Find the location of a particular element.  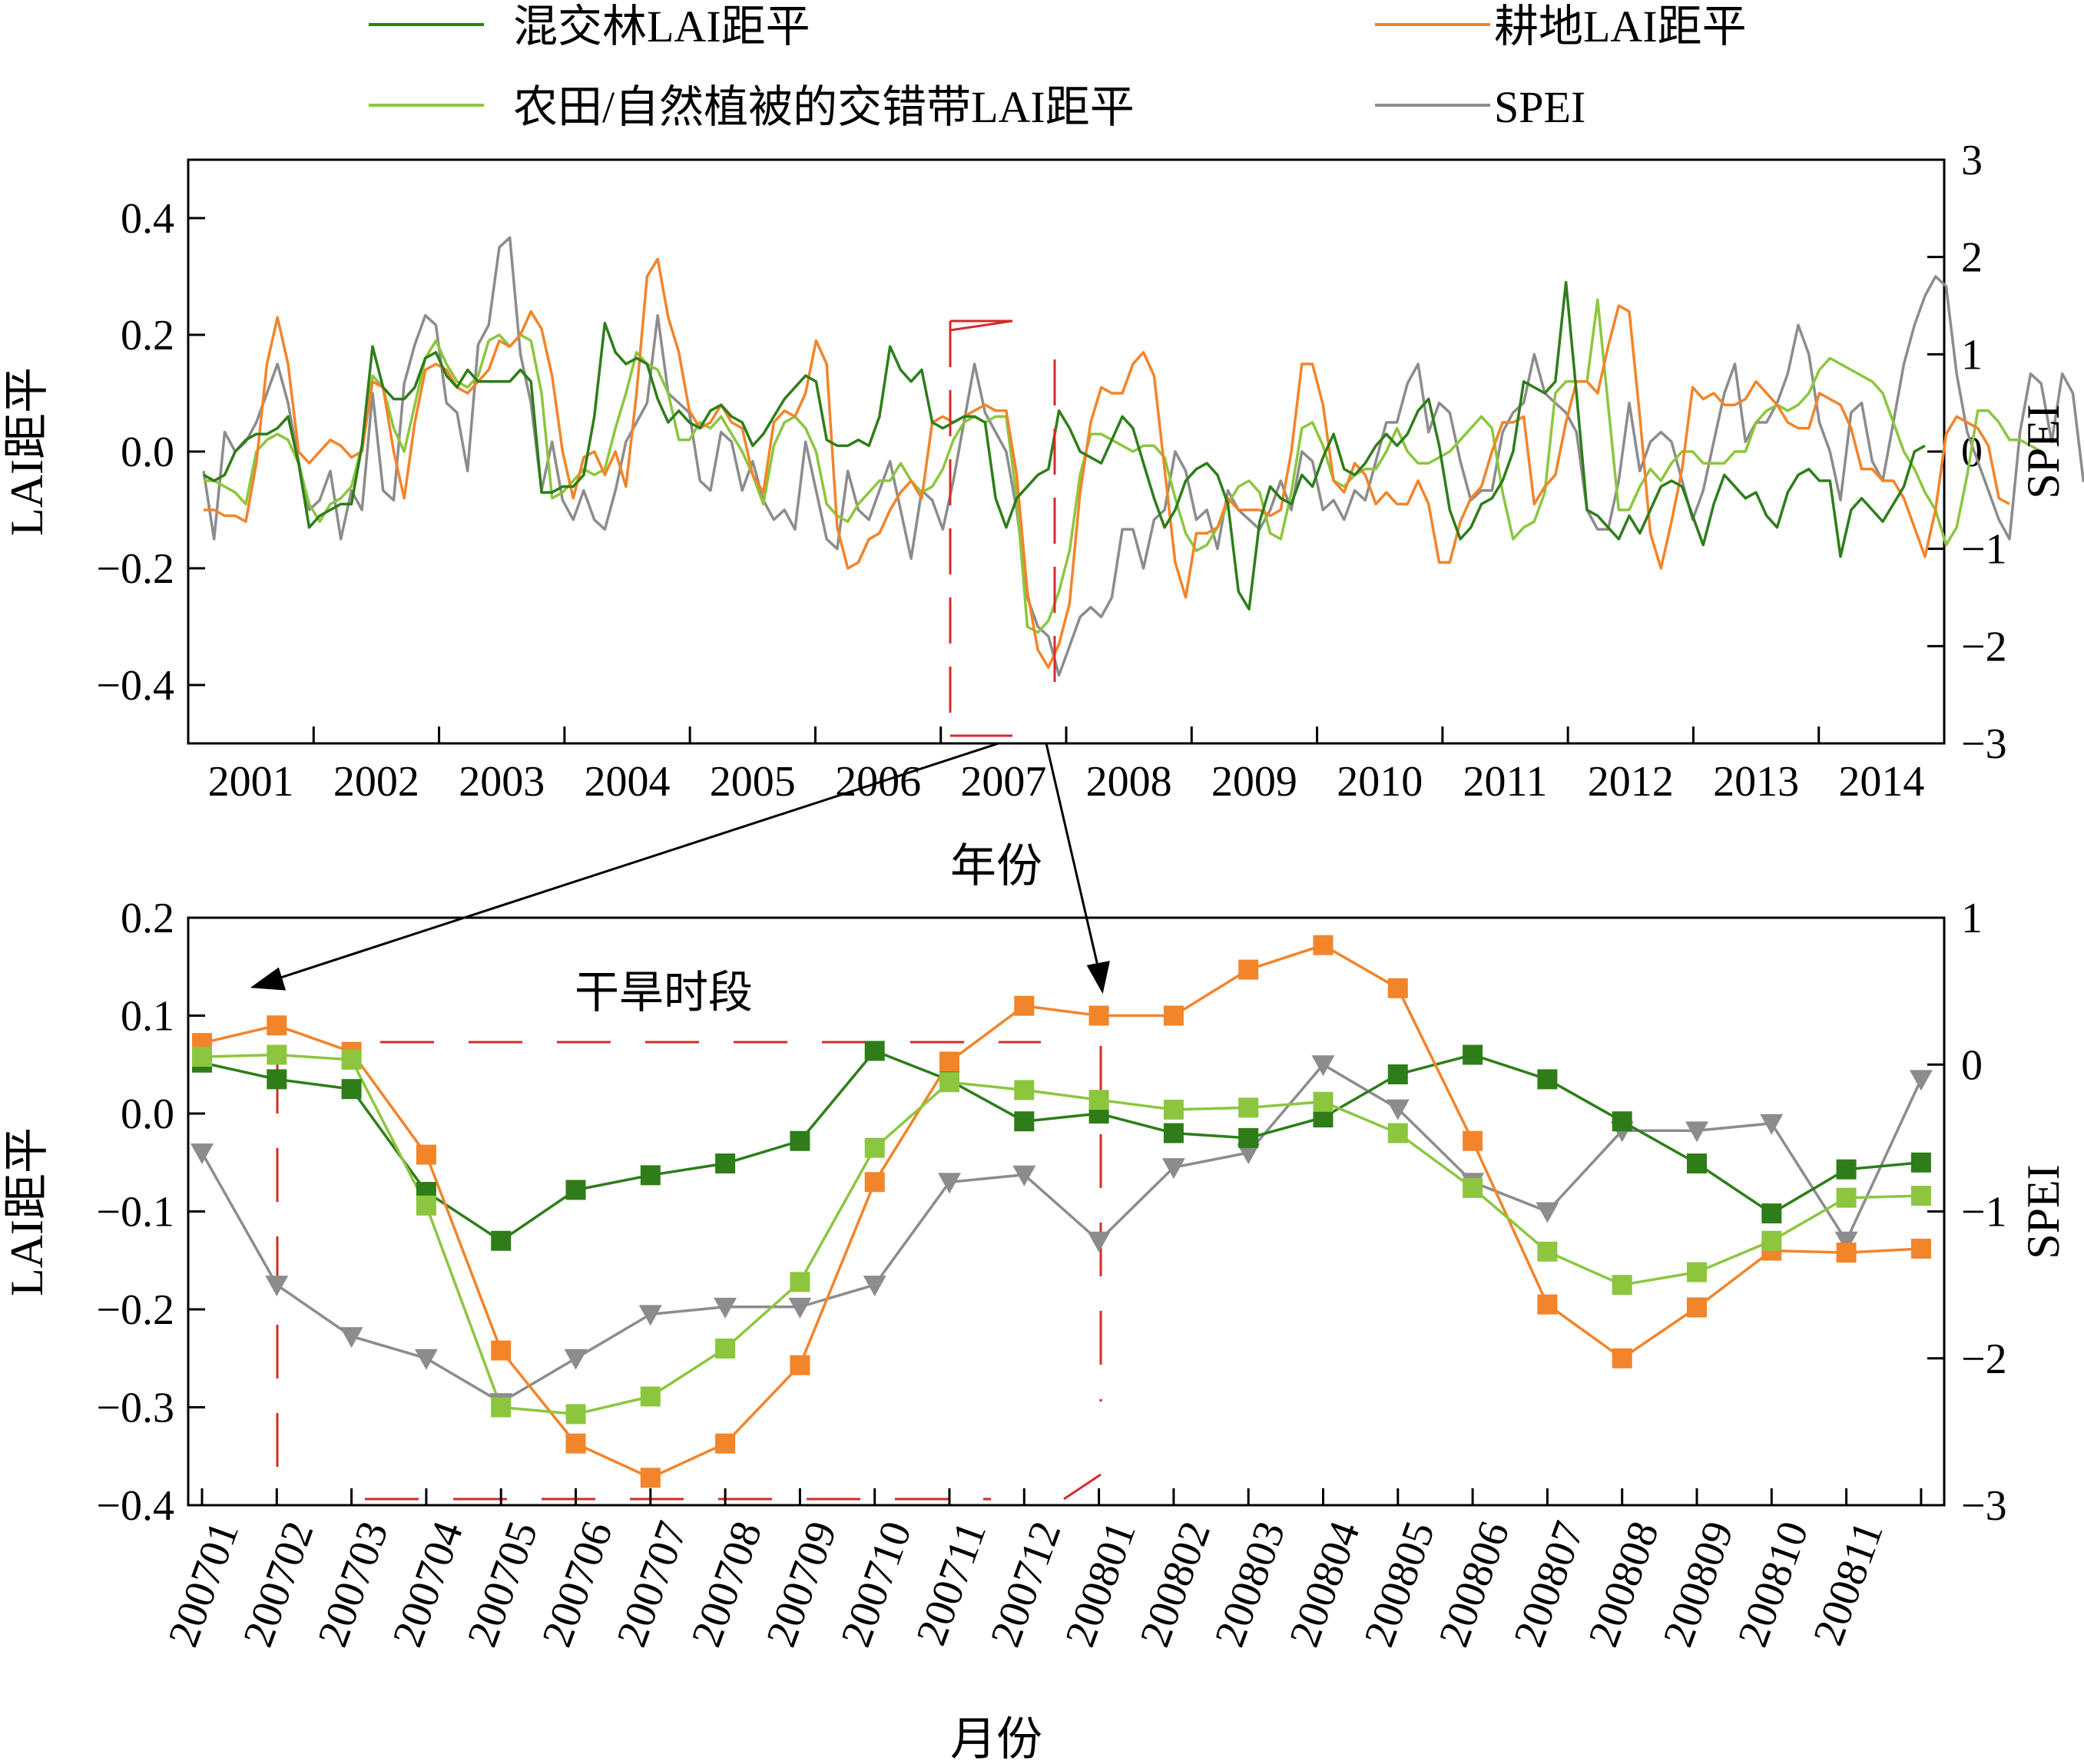

y-tick-label: −0.4 is located at coordinates (135, 1506).